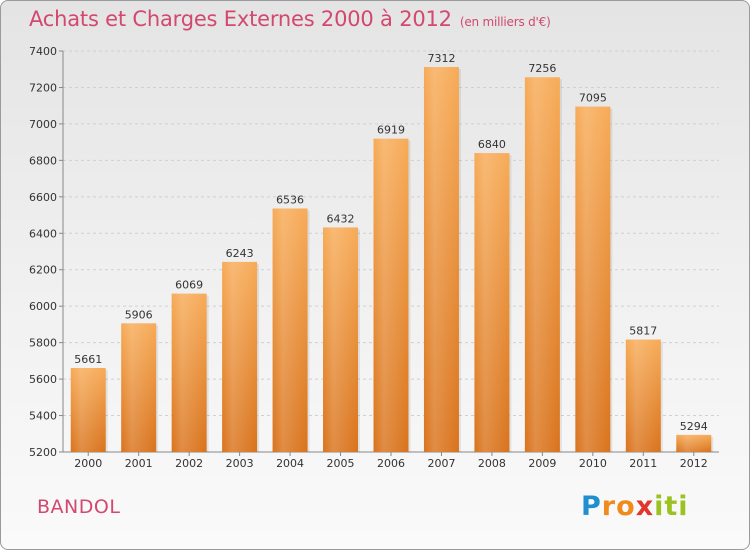  What do you see at coordinates (88, 359) in the screenshot?
I see `value-label-2000: 5661` at bounding box center [88, 359].